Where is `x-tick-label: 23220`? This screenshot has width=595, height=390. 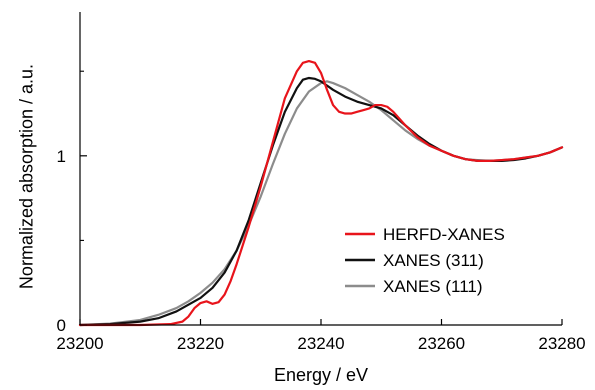 x-tick-label: 23220 is located at coordinates (200, 343).